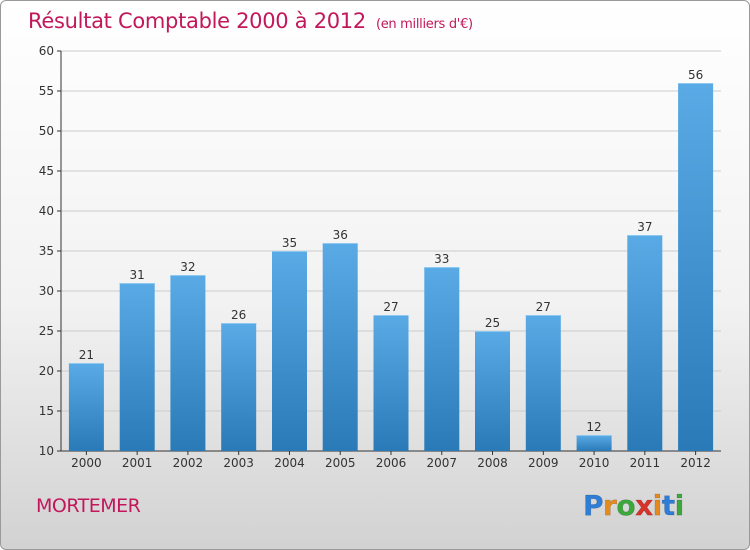 This screenshot has height=550, width=750. What do you see at coordinates (543, 463) in the screenshot?
I see `x-tick-label: 2009` at bounding box center [543, 463].